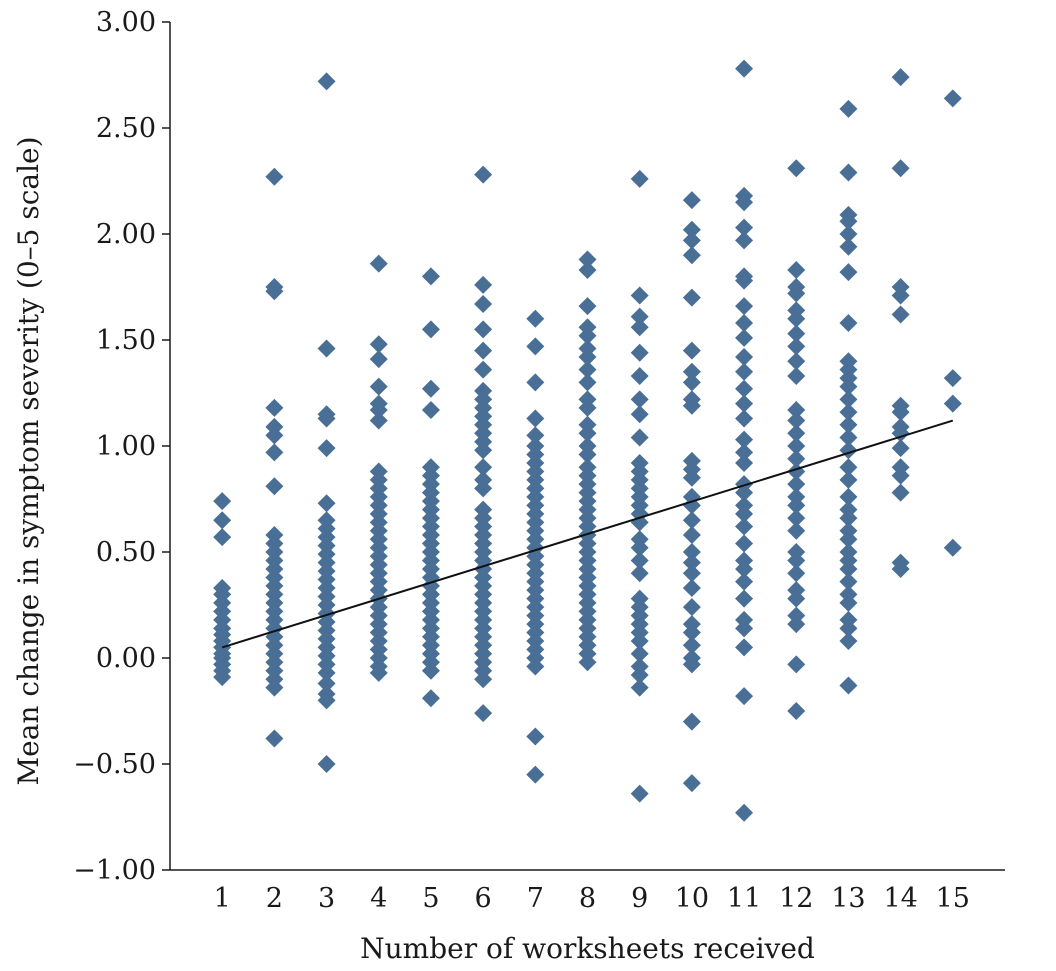 This screenshot has height=971, width=1056. I want to click on y-axis-ticks: −1.00 −0.50 0.00 0.50 1.00 1.50 2.00 2.50 3.00, so click(121, 446).